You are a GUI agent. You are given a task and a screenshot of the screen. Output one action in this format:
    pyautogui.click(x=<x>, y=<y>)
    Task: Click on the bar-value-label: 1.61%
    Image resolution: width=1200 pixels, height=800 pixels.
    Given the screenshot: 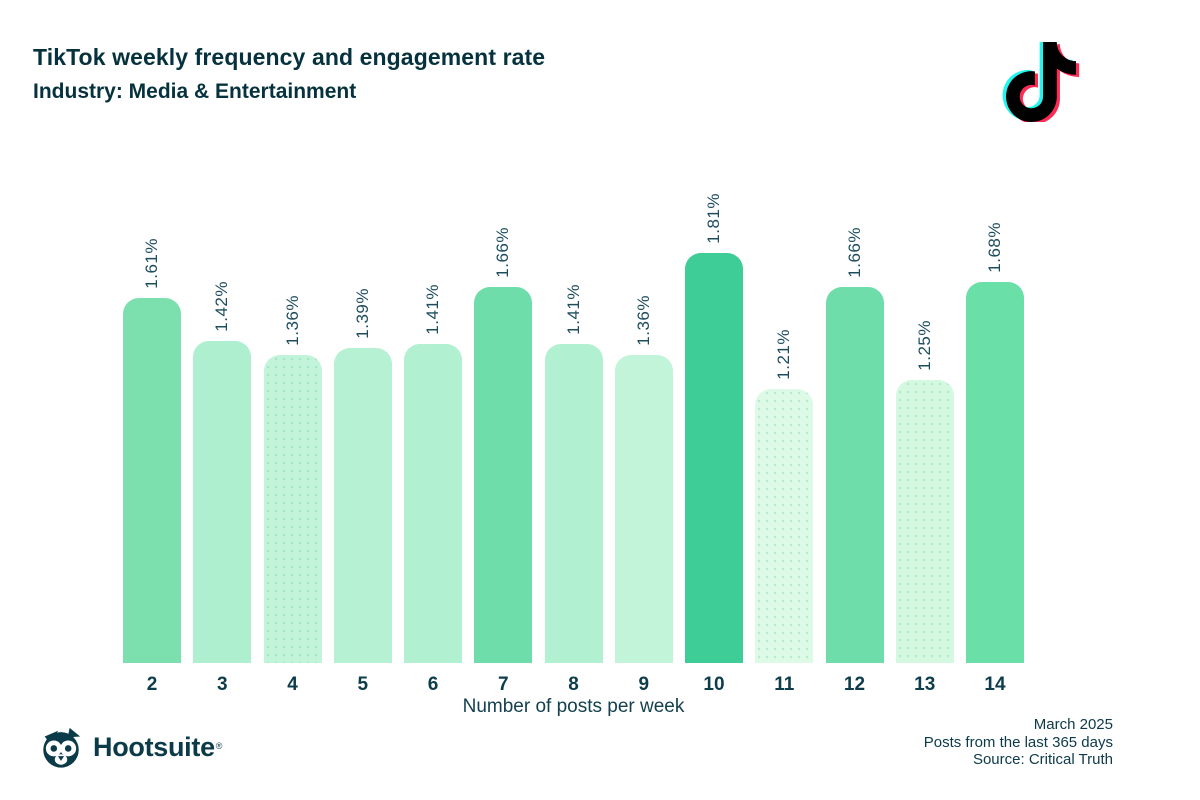 What is the action you would take?
    pyautogui.click(x=151, y=263)
    